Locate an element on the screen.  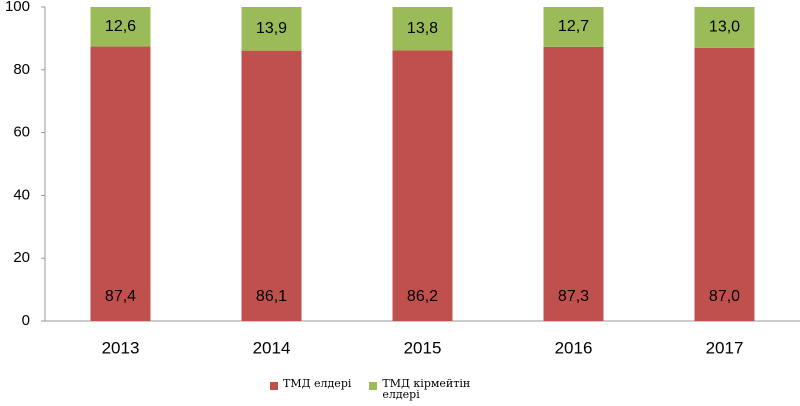
value-label: 87,4 is located at coordinates (120, 296).